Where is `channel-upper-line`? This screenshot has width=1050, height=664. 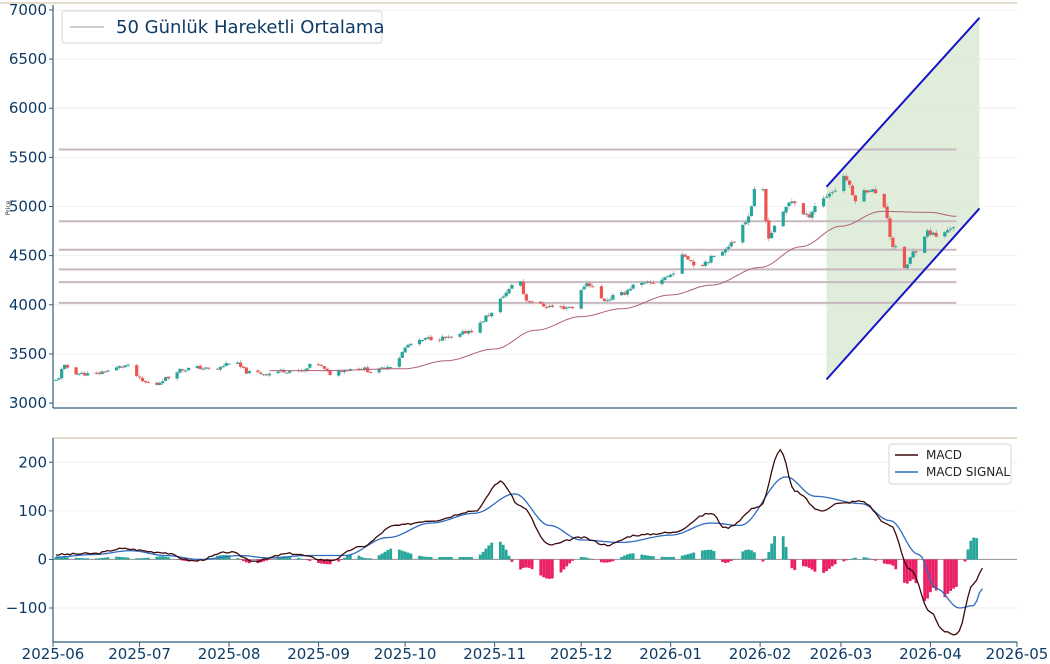 channel-upper-line is located at coordinates (903, 102).